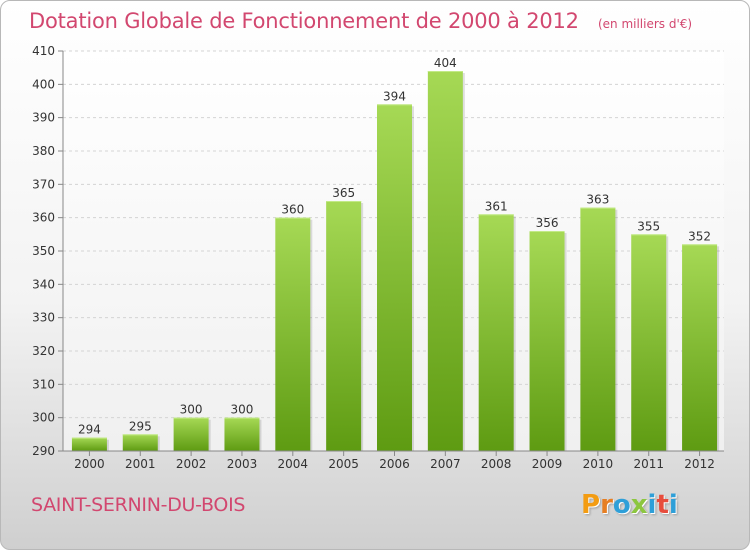  What do you see at coordinates (648, 464) in the screenshot?
I see `x-tick-label: 2011` at bounding box center [648, 464].